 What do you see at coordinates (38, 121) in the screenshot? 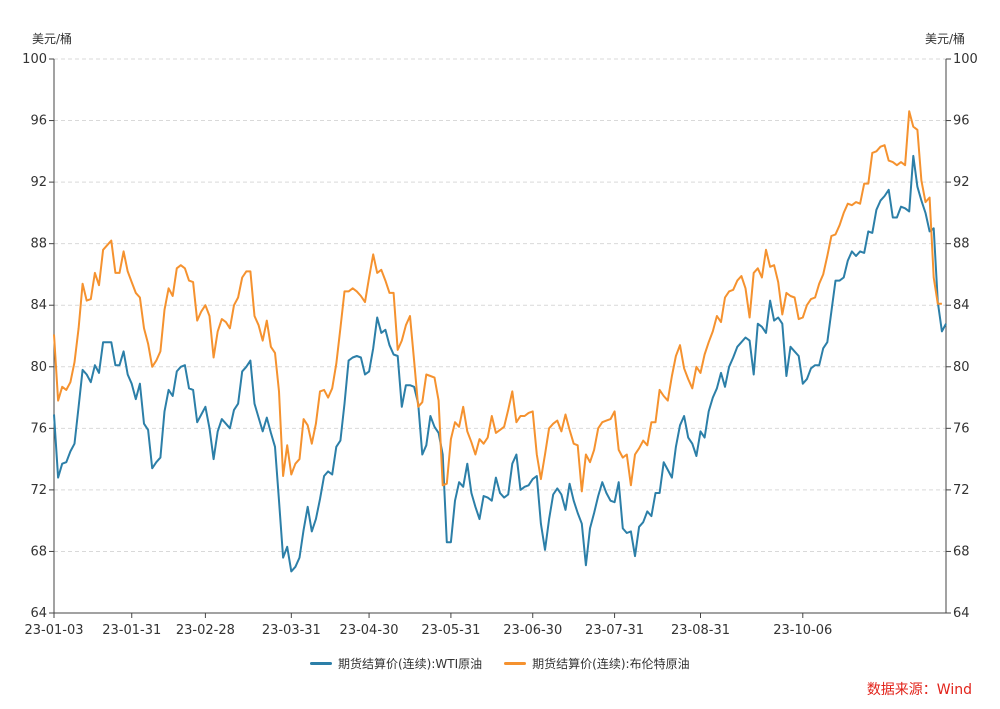
I see `y-tick-label-left: 96` at bounding box center [38, 121].